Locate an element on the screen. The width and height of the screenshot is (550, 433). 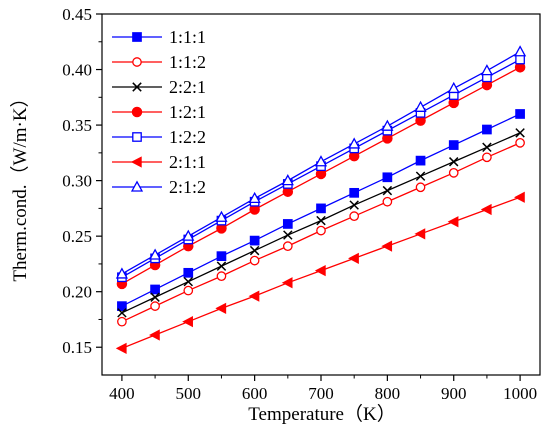
legend-label: 2:2:1 is located at coordinates (187, 87).